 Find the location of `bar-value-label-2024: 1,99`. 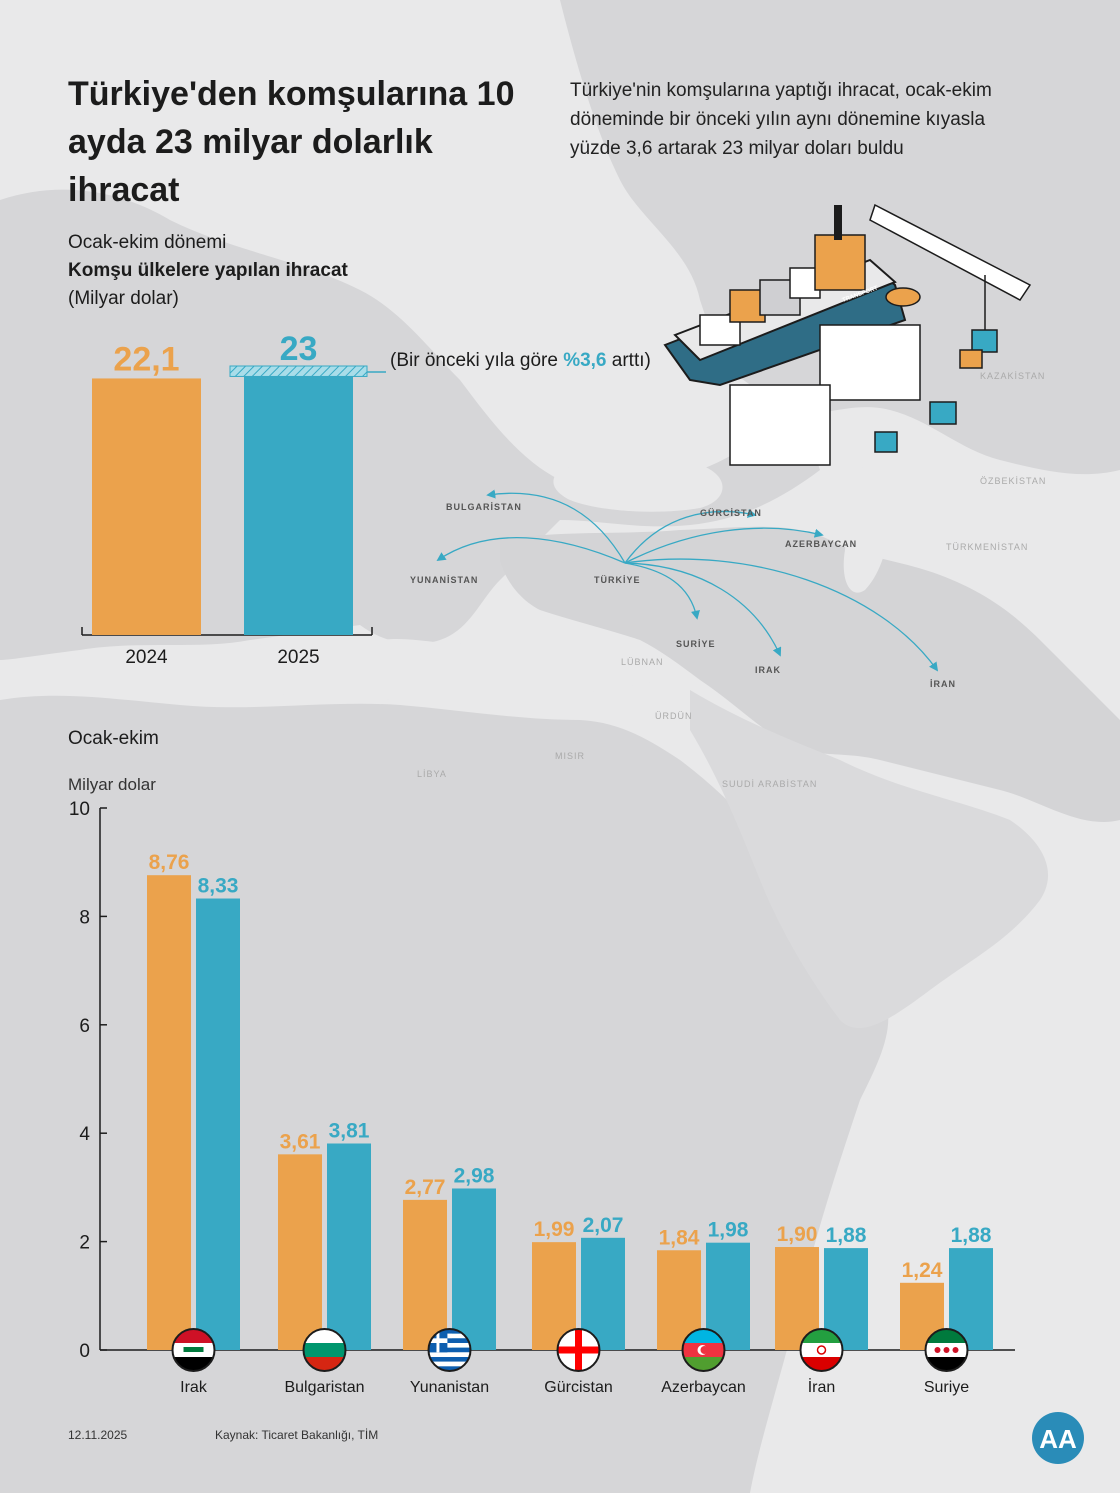

bar-value-label-2024: 1,99 is located at coordinates (554, 1229).